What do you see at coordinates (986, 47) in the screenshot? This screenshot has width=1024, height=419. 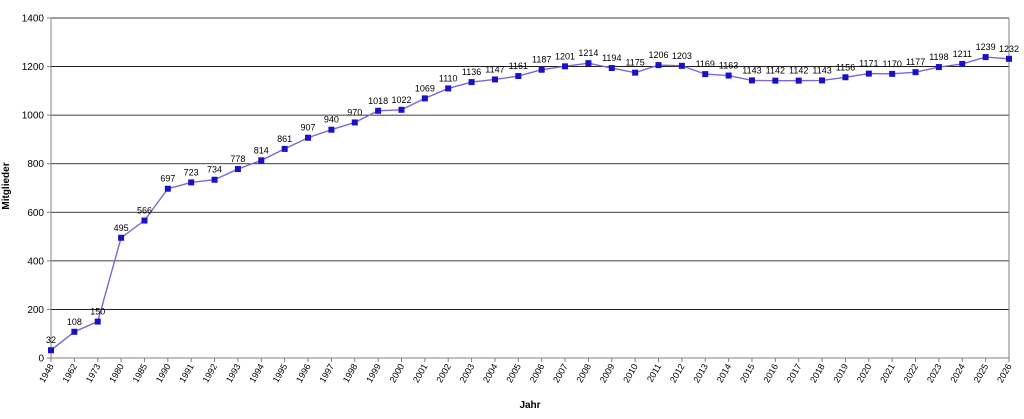 I see `data-label: 1239` at bounding box center [986, 47].